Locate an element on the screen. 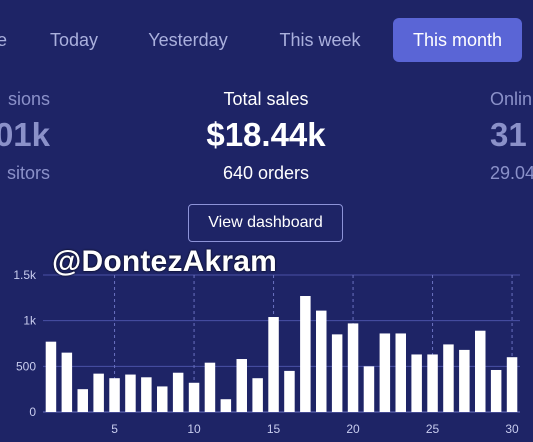 Image resolution: width=533 pixels, height=442 pixels. sessions-stat: sions 01k sitors is located at coordinates (25, 137).